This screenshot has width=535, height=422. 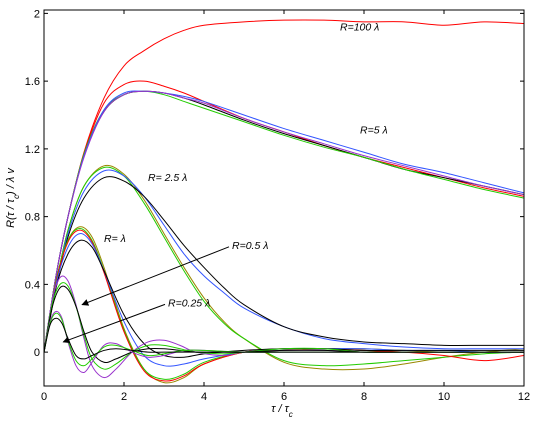 I want to click on y-axis-label: R(τ / τc) / λ v, so click(x=13, y=197).